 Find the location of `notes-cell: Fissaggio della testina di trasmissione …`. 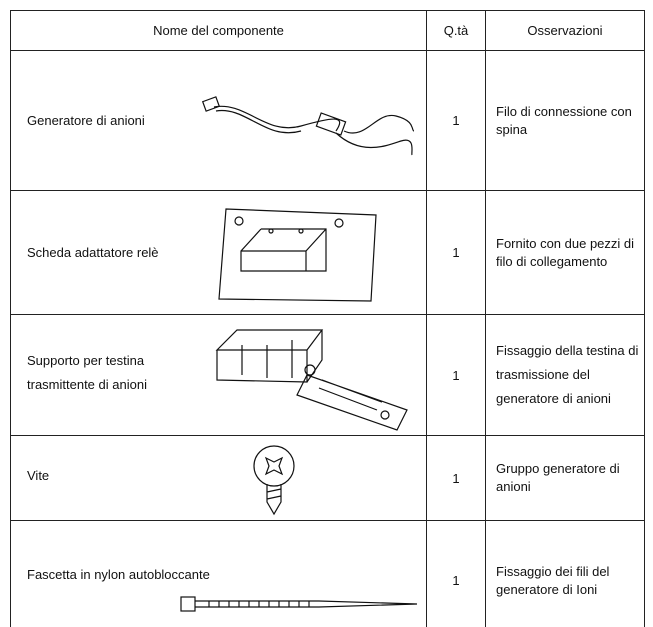

notes-cell: Fissaggio della testina di trasmissione … is located at coordinates (565, 375).